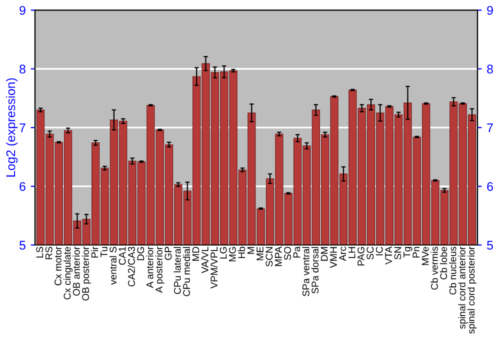 The height and width of the screenshot is (350, 500). What do you see at coordinates (296, 252) in the screenshot?
I see `x-tick-label: Pa` at bounding box center [296, 252].